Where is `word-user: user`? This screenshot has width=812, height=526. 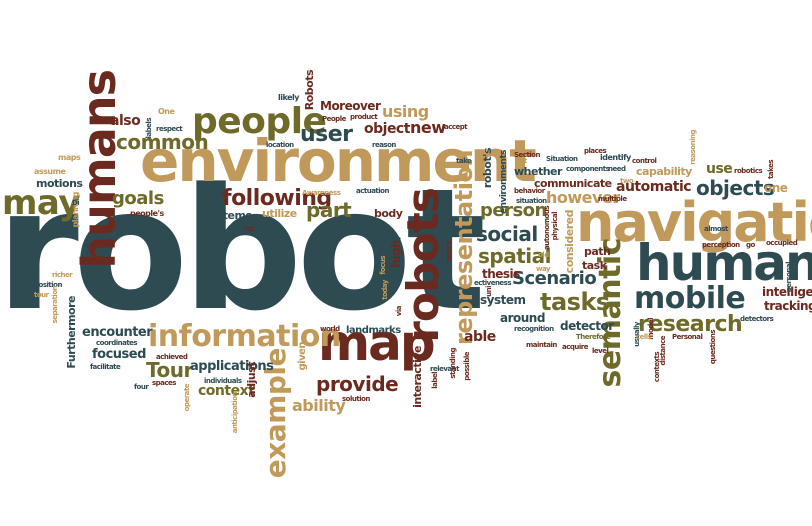
word-user: user is located at coordinates (326, 134).